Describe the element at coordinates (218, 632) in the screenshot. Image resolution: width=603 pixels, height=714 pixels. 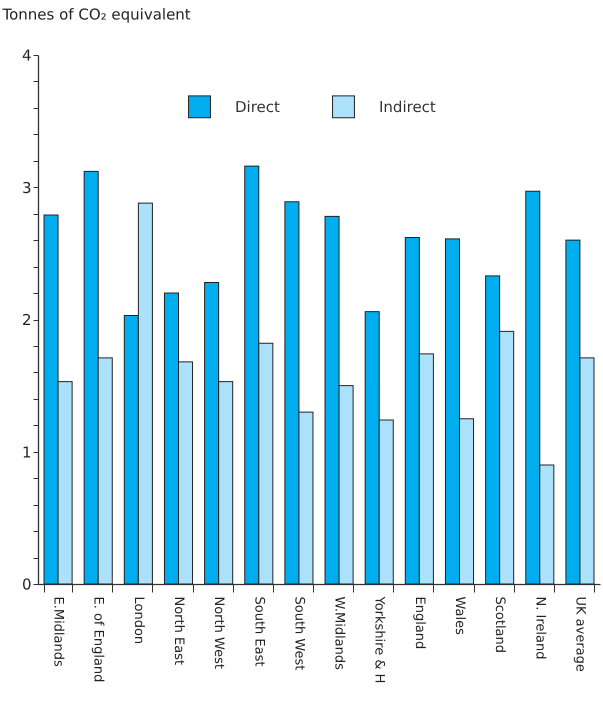
I see `x-tick-label: North West` at that location.